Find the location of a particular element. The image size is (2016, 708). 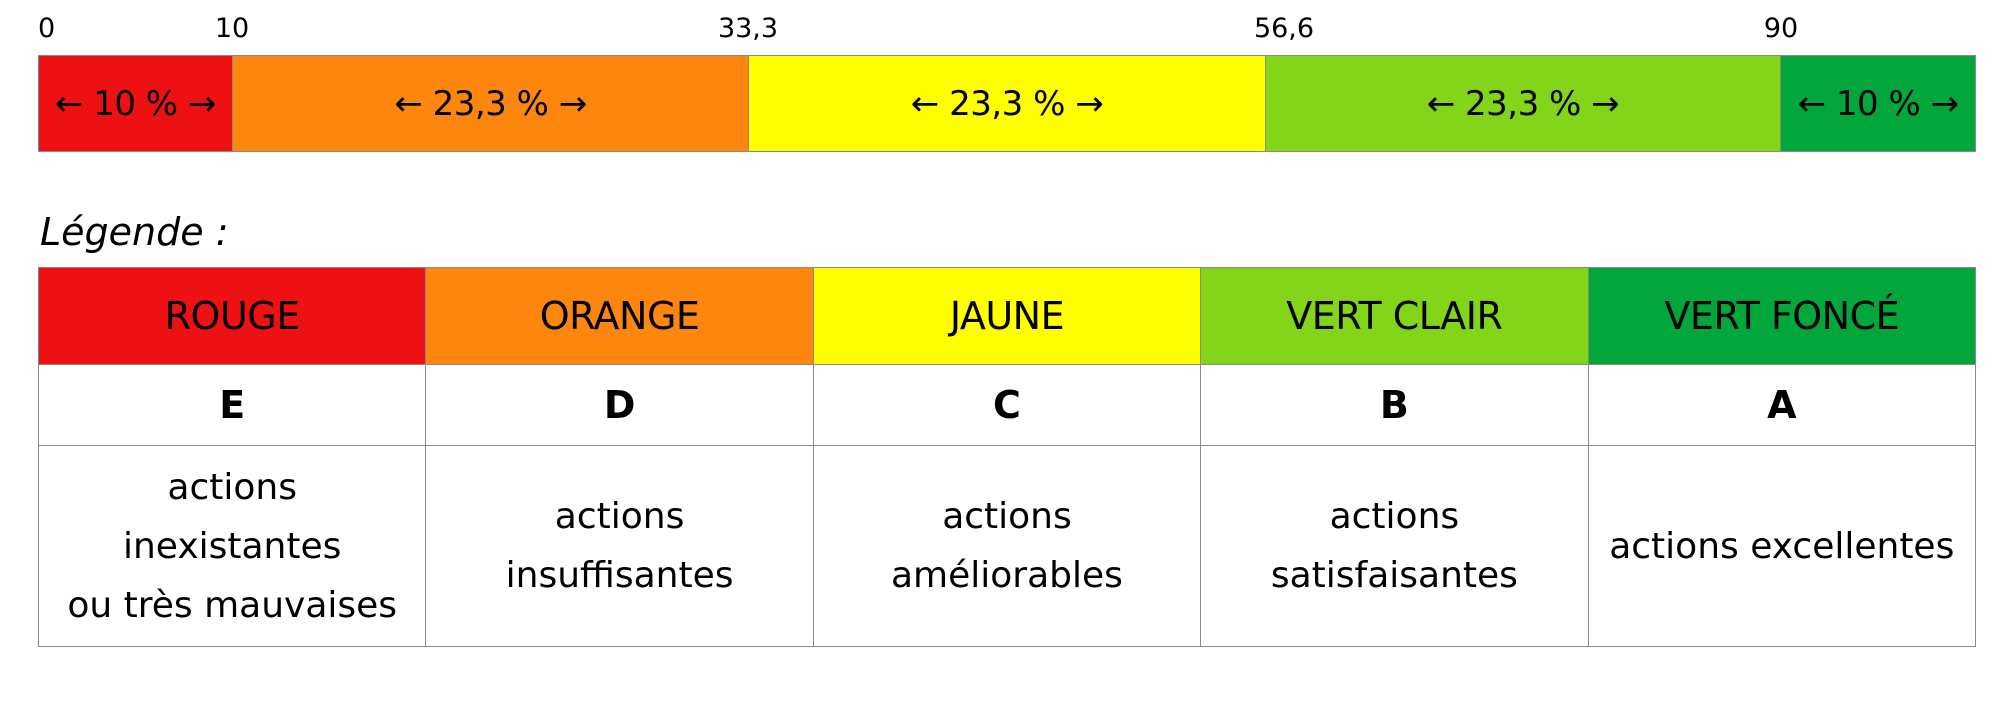

legend-description-e: actions inexistantes ou très mauvaises is located at coordinates (232, 546).